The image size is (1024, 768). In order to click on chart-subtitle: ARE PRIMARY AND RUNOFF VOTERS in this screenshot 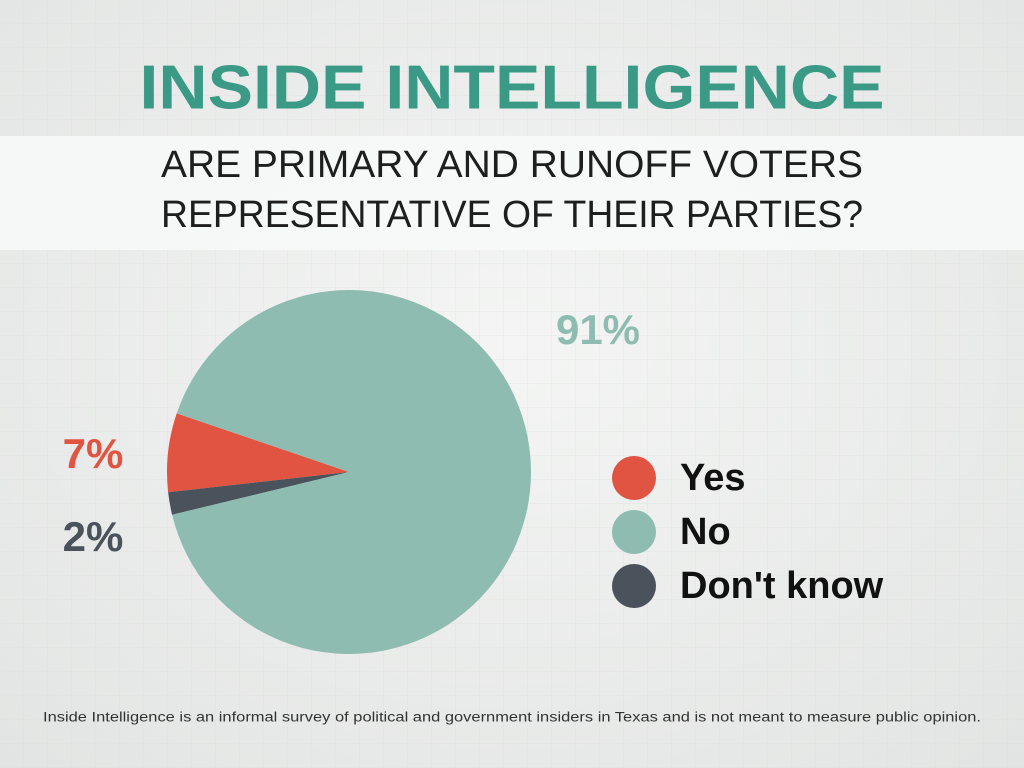, I will do `click(512, 165)`.